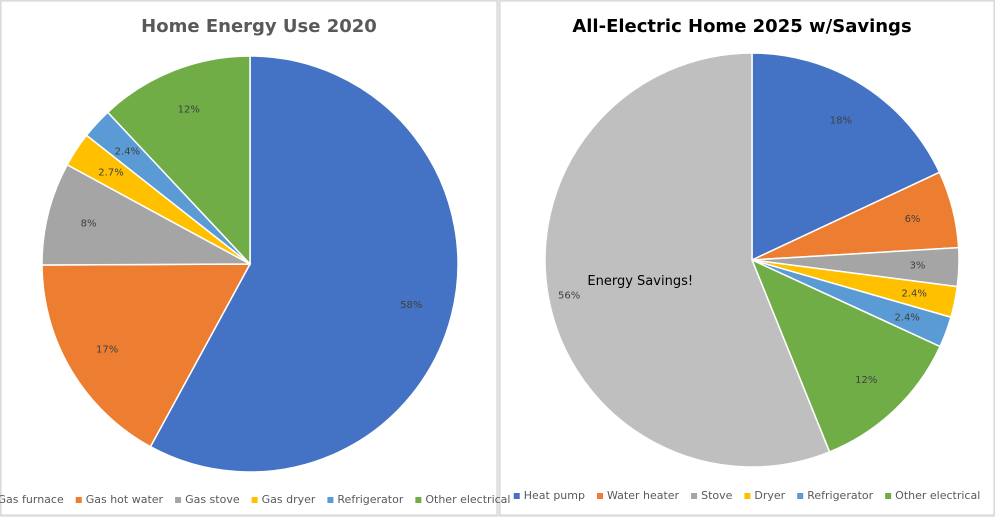 The height and width of the screenshot is (517, 995). I want to click on legend-label: Heat pump, so click(554, 495).